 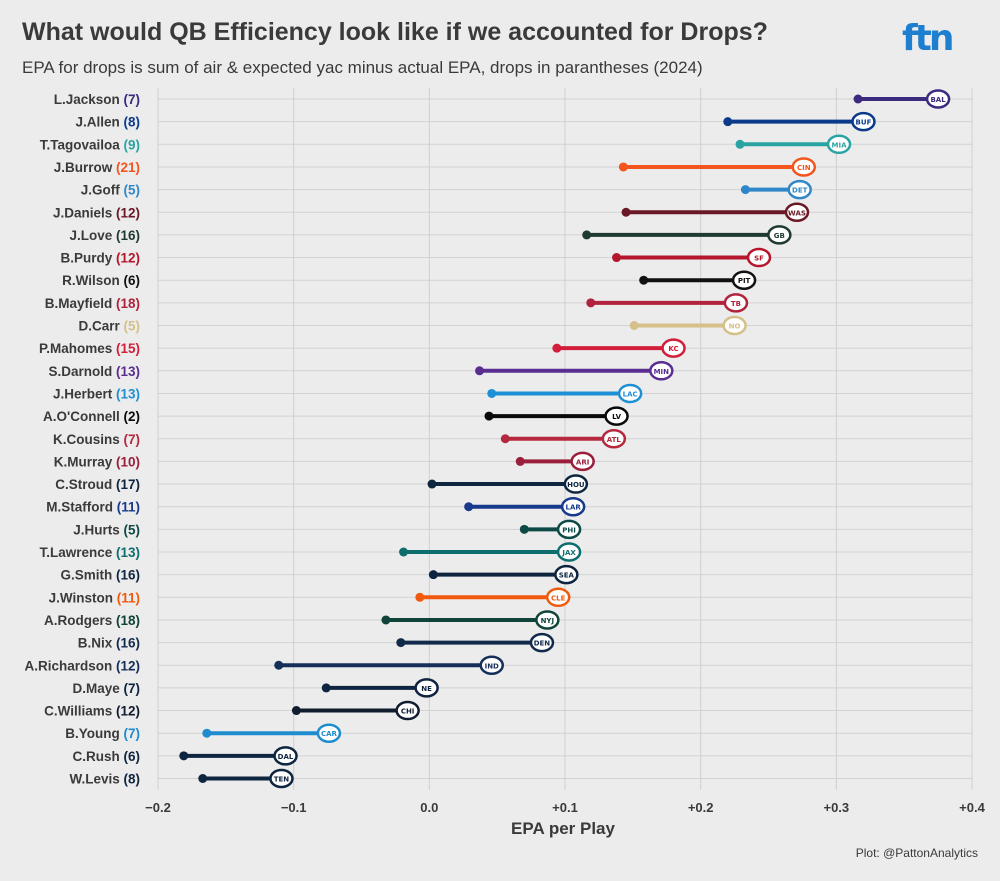 I want to click on x-tick-label: +0.4, so click(x=972, y=807).